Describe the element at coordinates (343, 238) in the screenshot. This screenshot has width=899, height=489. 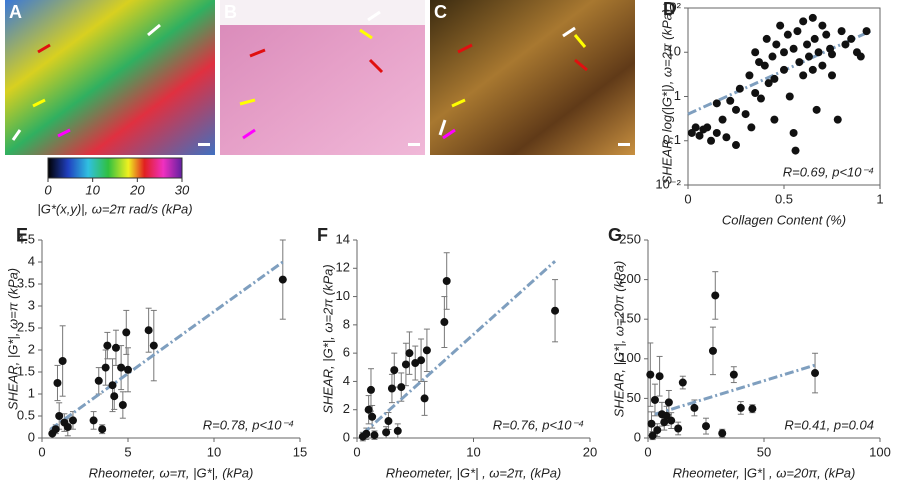
I see `y-tick-label: 14` at that location.